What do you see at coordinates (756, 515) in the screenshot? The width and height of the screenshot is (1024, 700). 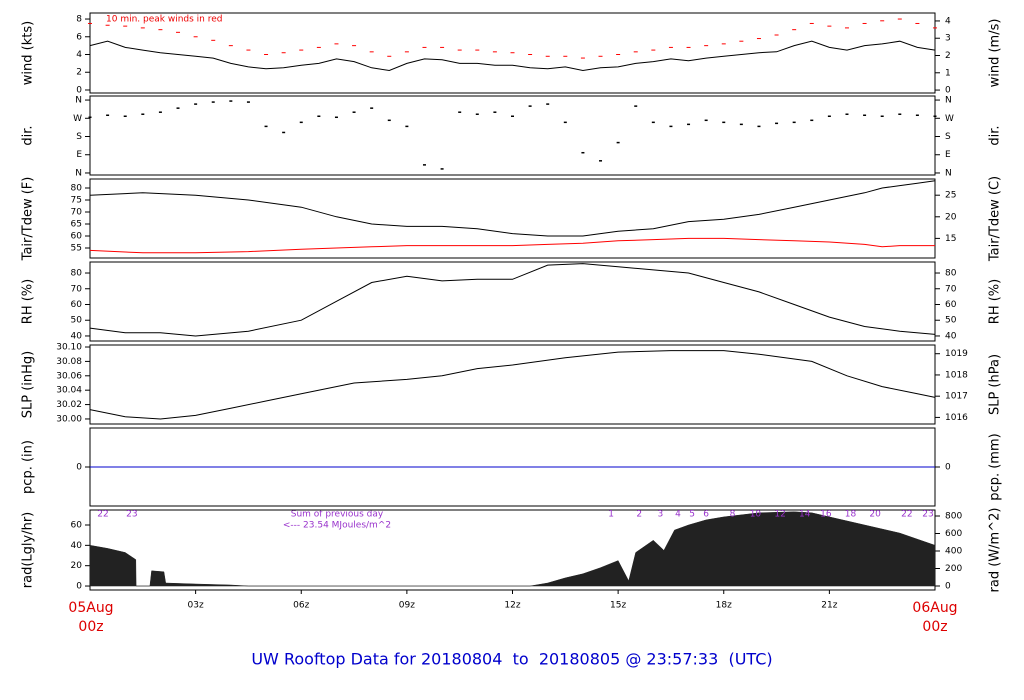 I see `hour-mark: 10` at bounding box center [756, 515].